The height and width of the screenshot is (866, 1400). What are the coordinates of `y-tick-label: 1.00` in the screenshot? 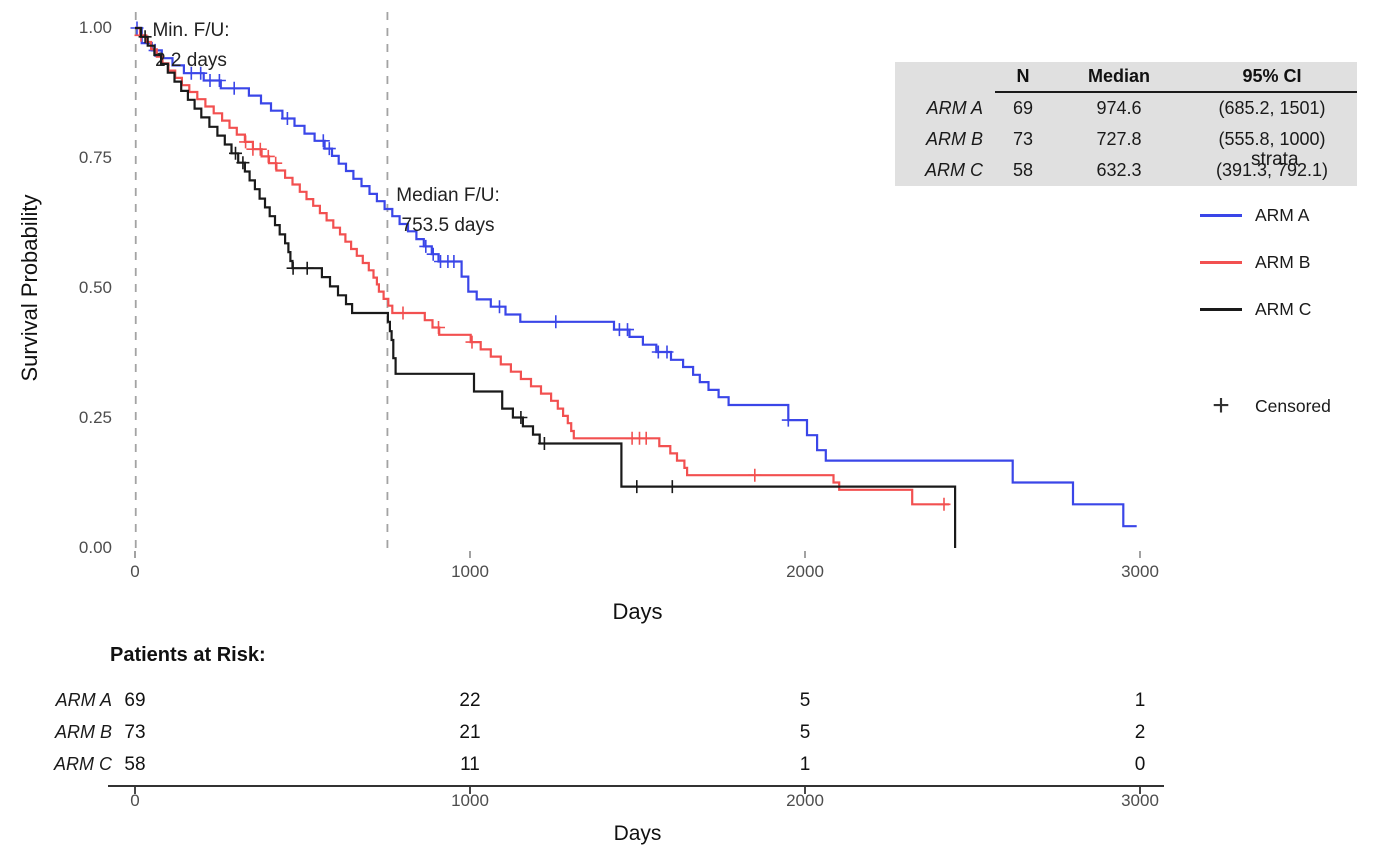 It's located at (95, 27).